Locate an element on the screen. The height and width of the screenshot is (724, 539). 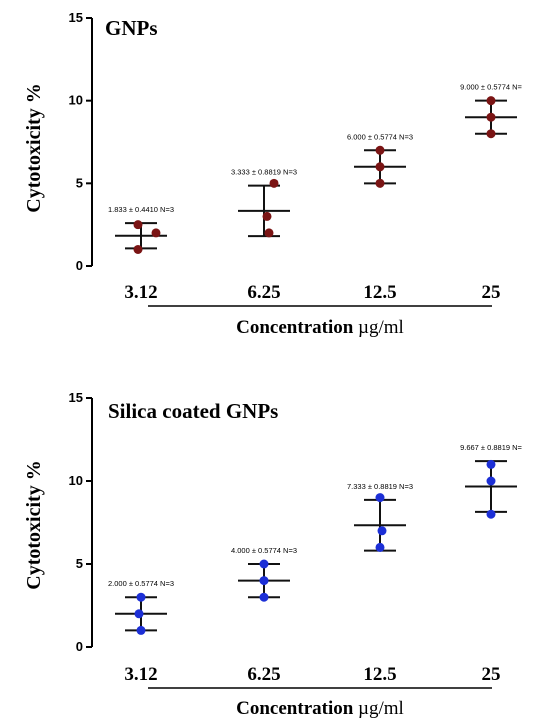
value-annotation: 9.667 ± 0.8819 N= is located at coordinates (491, 447).